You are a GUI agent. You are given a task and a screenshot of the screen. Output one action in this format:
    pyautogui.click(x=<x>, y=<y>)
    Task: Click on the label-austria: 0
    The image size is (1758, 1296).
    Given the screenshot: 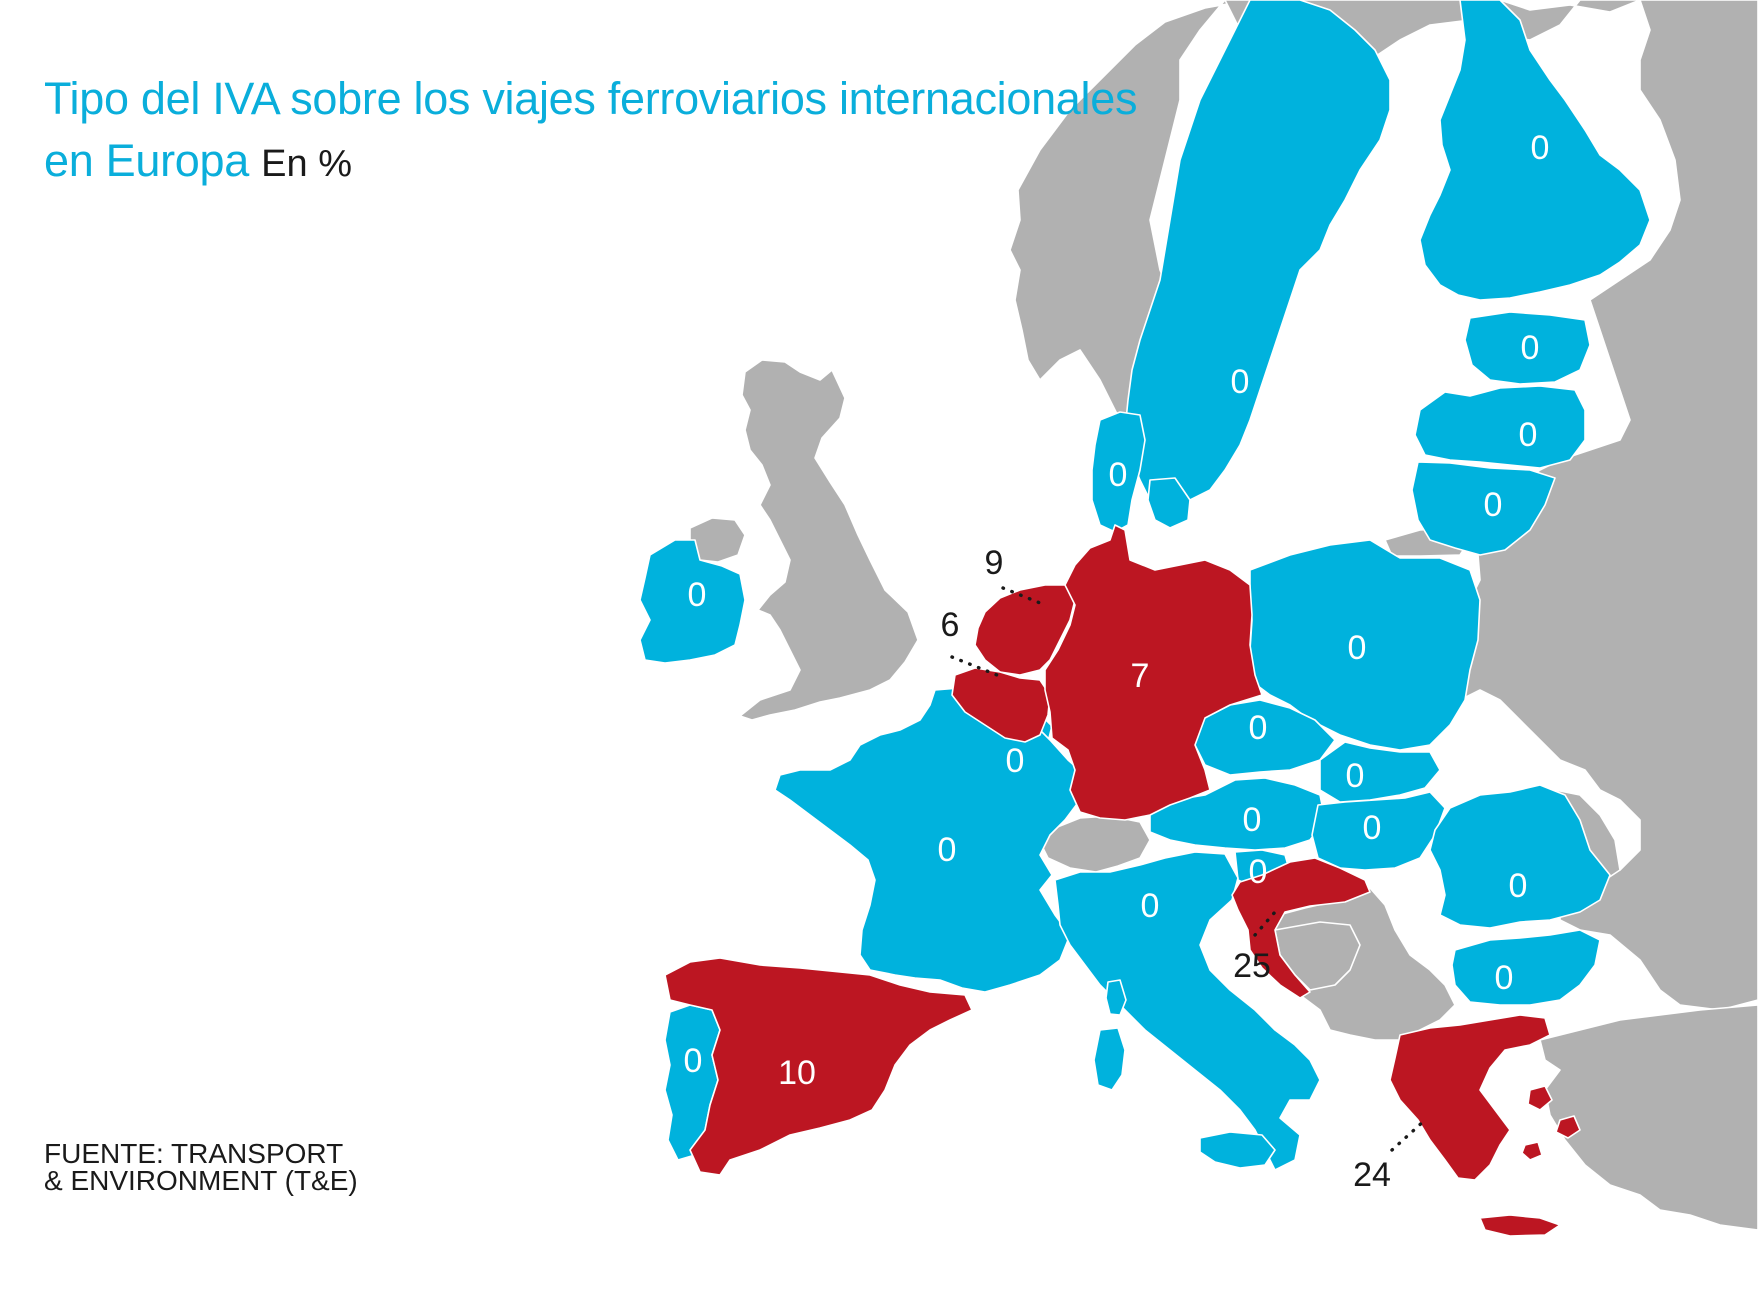 What is the action you would take?
    pyautogui.click(x=1252, y=820)
    